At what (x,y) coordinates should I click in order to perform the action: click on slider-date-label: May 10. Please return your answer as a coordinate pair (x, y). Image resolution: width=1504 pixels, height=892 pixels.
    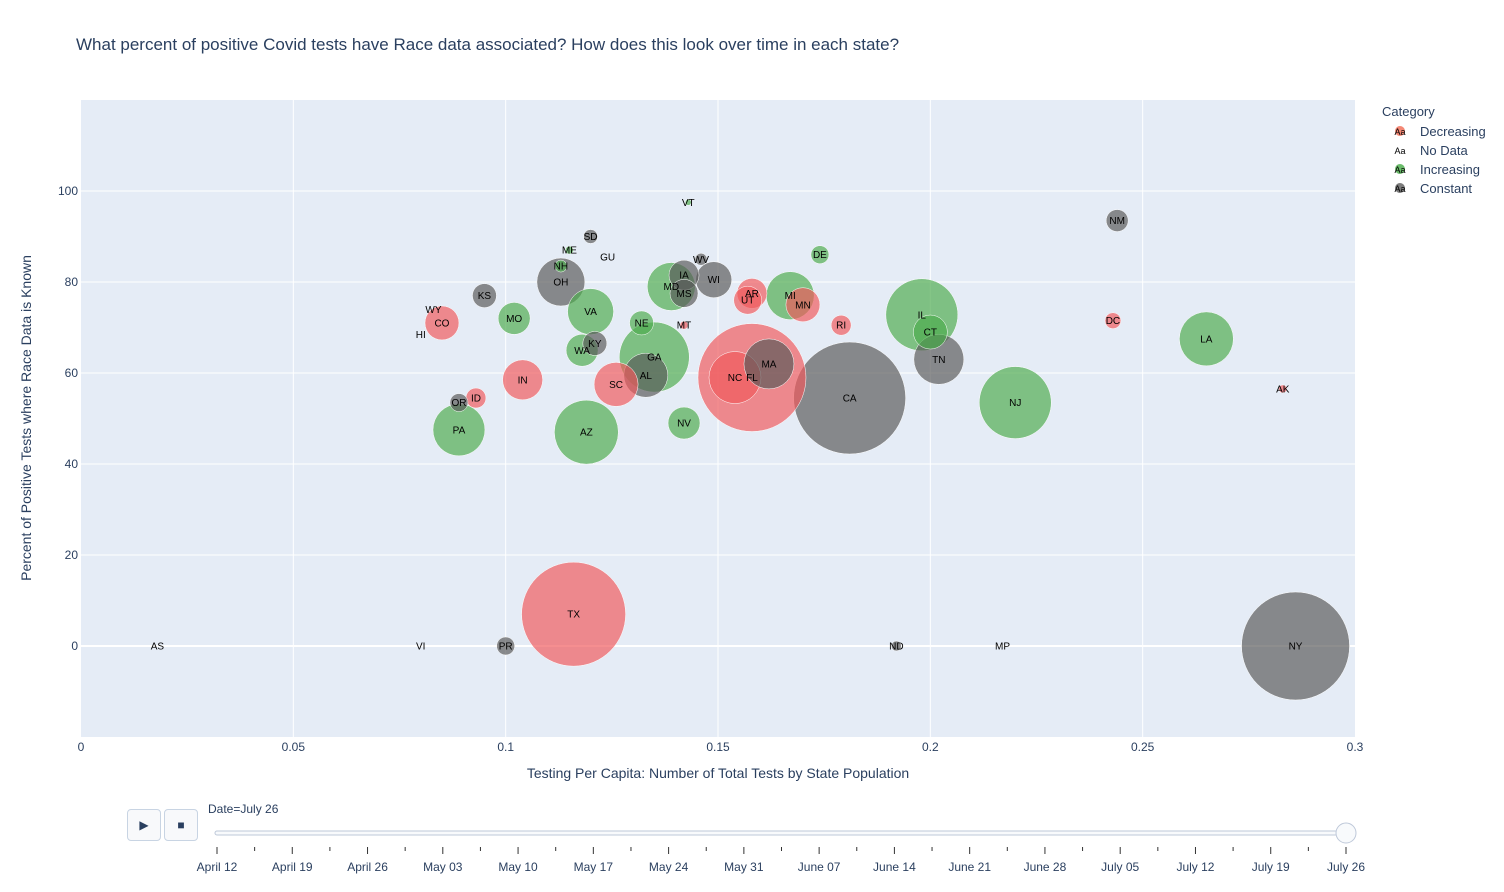
    Looking at the image, I should click on (518, 867).